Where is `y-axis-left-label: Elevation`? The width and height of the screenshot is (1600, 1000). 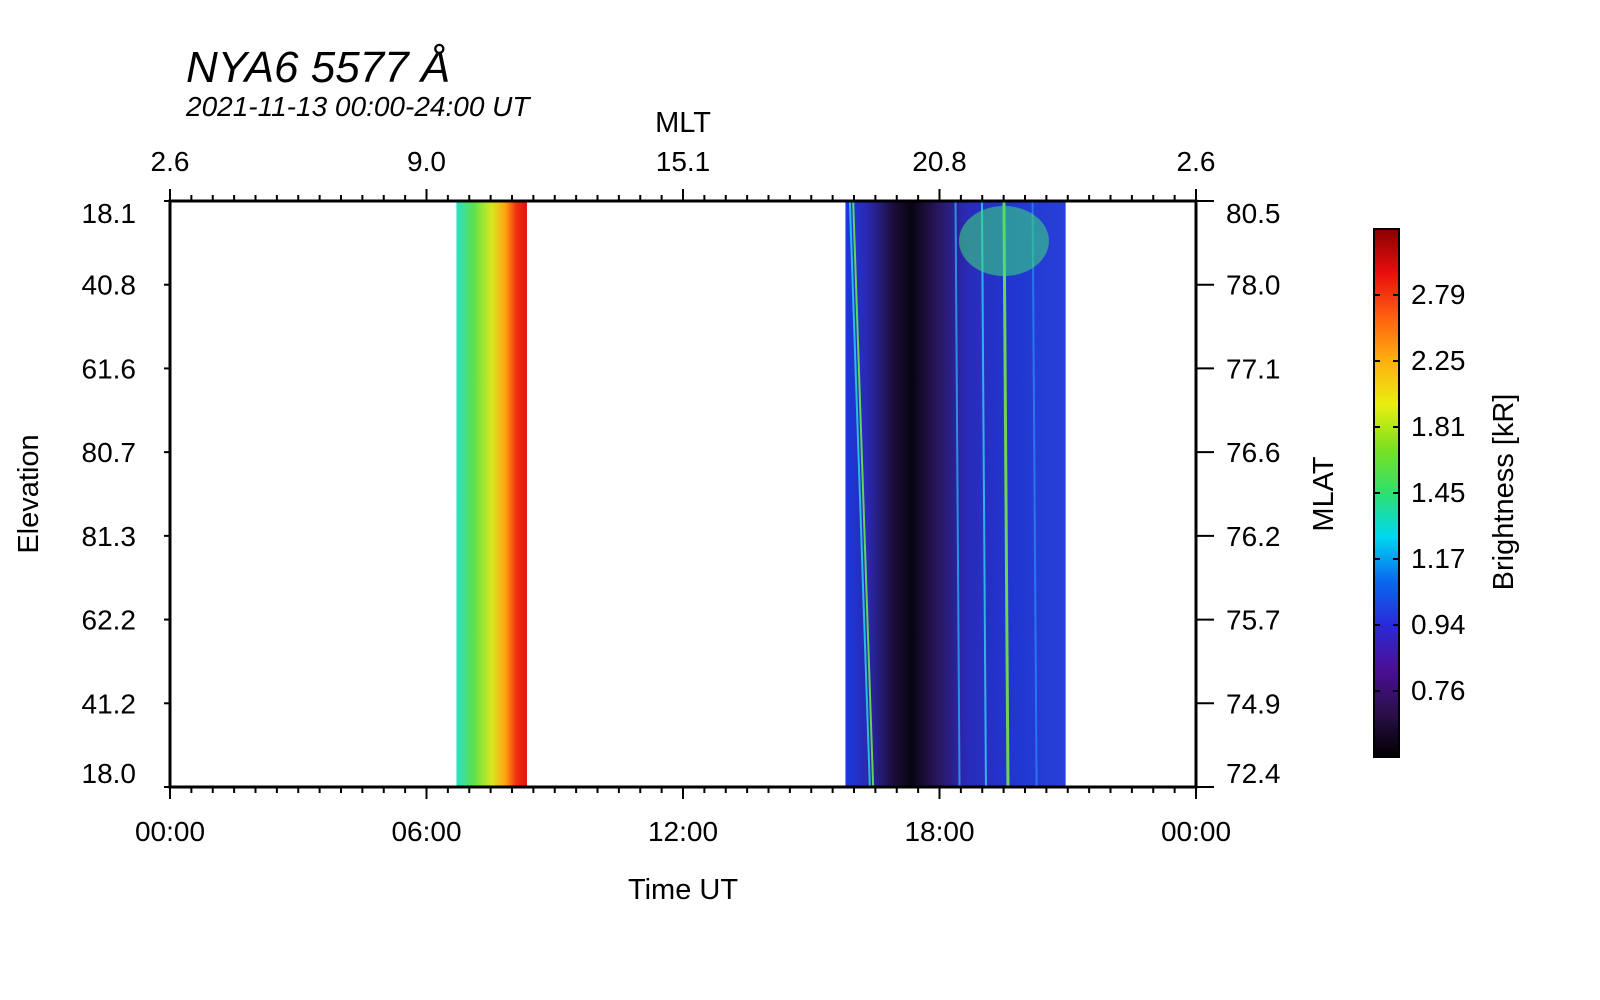 y-axis-left-label: Elevation is located at coordinates (29, 493).